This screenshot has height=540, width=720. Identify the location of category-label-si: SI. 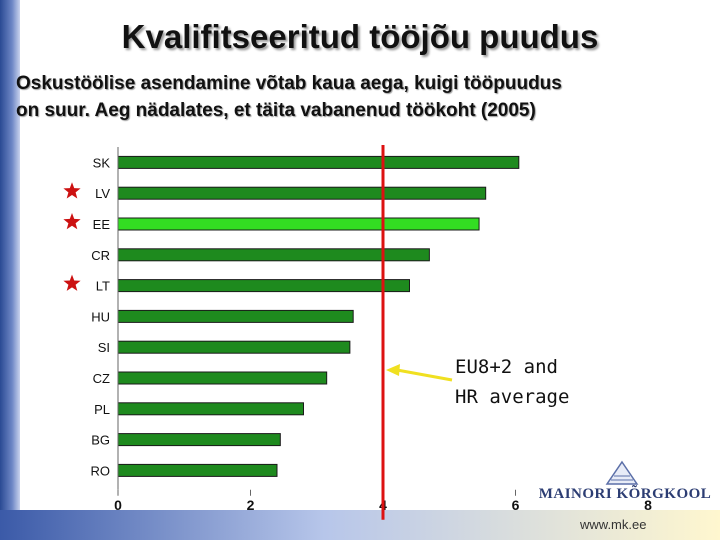
(104, 347).